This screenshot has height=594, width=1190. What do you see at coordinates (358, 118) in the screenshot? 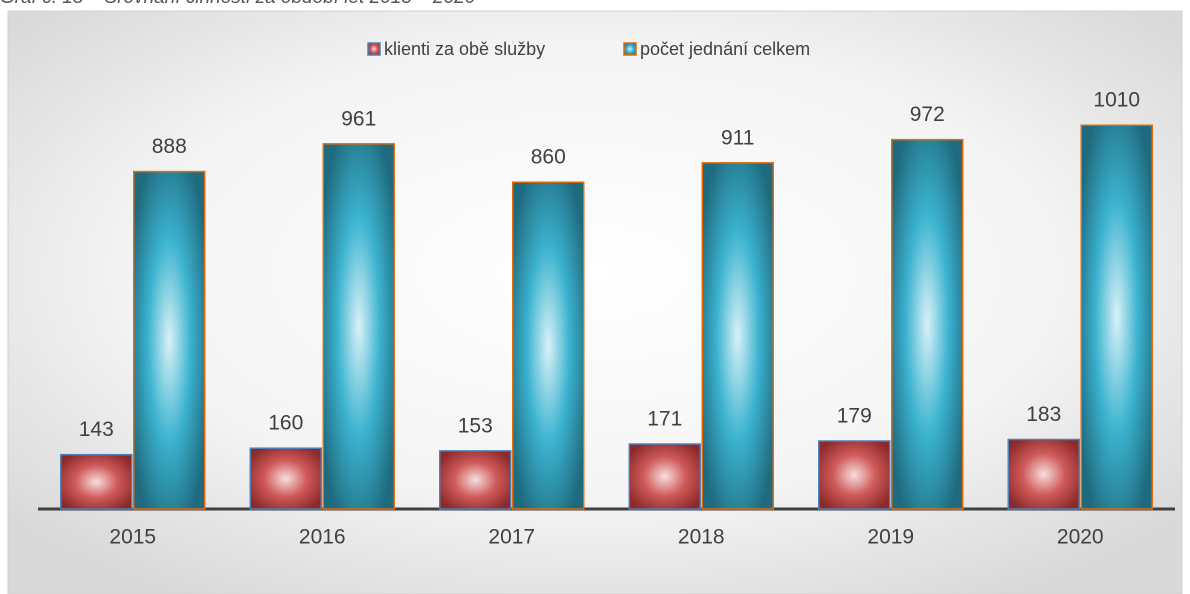
I see `data-label: 961` at bounding box center [358, 118].